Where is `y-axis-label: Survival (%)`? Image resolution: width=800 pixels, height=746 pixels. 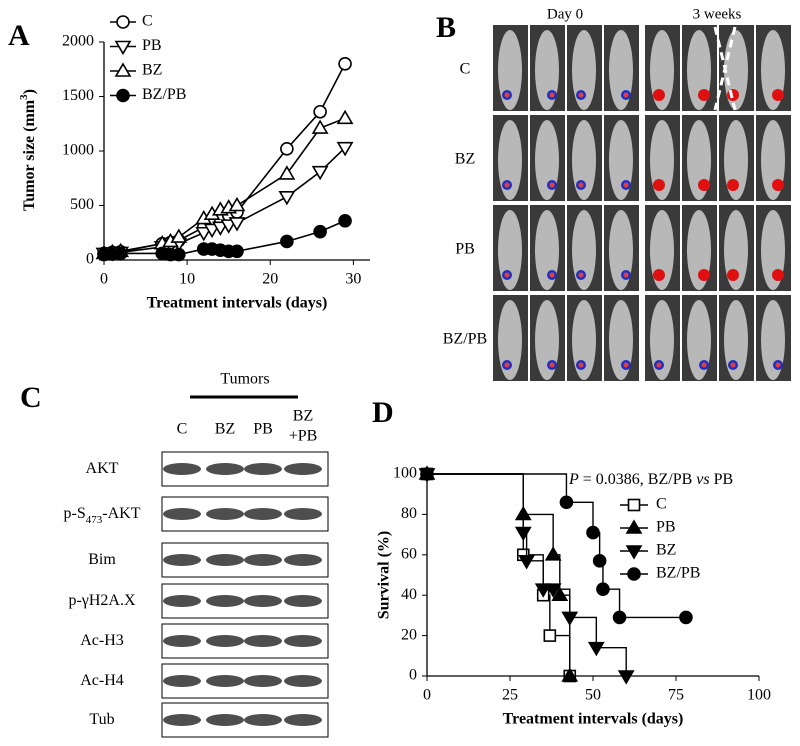
y-axis-label: Survival (%) is located at coordinates (384, 575).